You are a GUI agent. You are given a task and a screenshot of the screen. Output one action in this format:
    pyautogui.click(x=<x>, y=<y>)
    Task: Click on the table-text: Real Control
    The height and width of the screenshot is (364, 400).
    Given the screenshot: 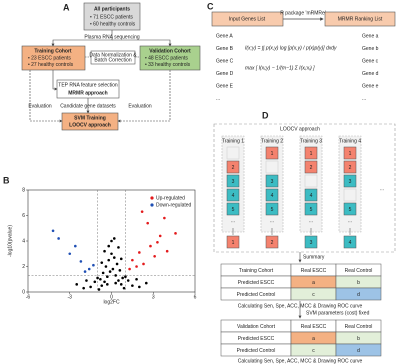 What is the action you would take?
    pyautogui.click(x=359, y=327)
    